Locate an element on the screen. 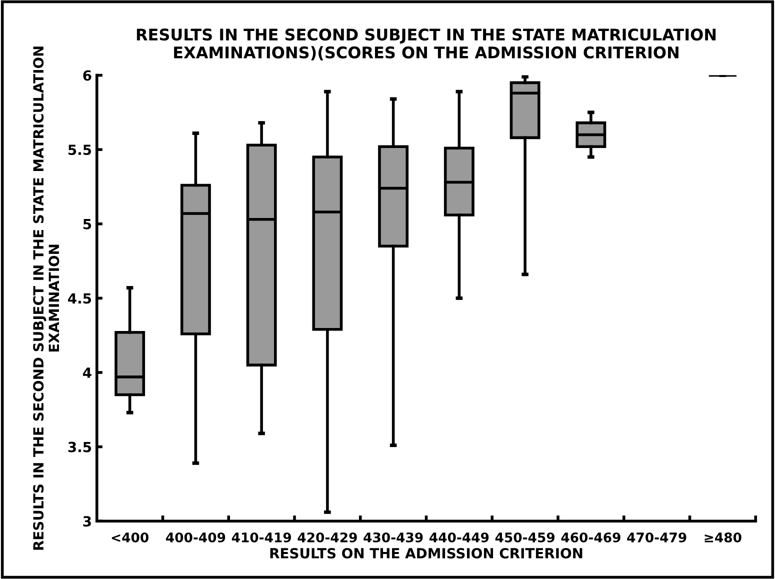  x-tick-label: 440-449 is located at coordinates (459, 537).